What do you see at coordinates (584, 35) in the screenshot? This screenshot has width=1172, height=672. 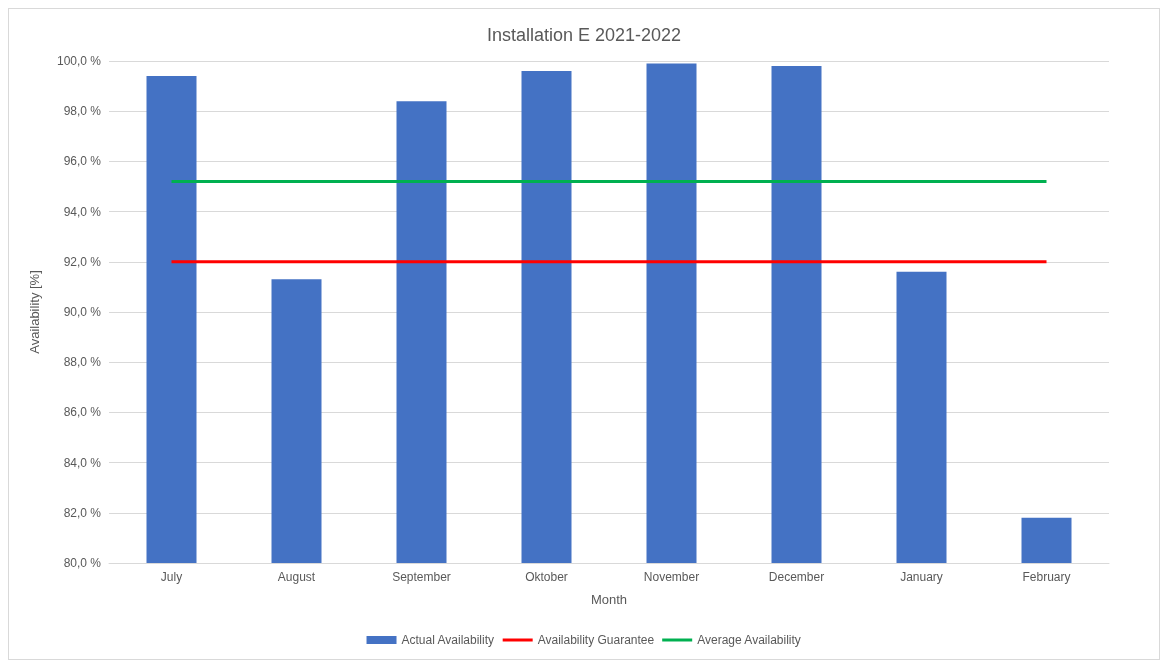 I see `chart-title: Installation E 2021-2022` at bounding box center [584, 35].